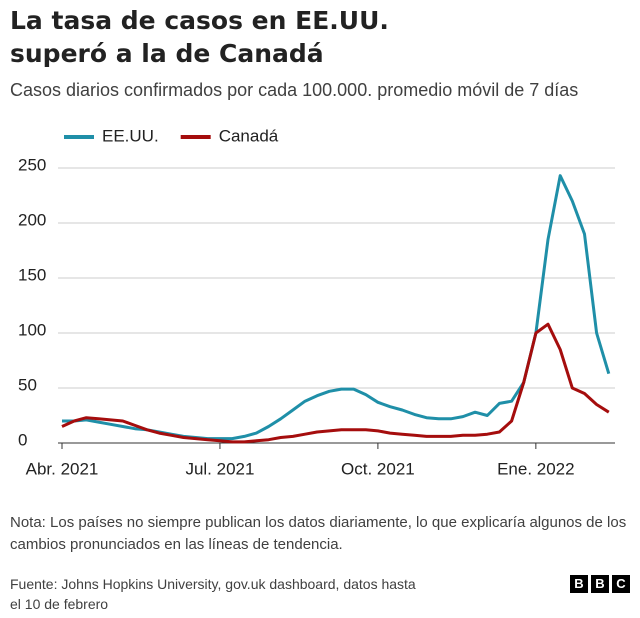 This screenshot has width=640, height=618. I want to click on y-tick-label: 200, so click(32, 219).